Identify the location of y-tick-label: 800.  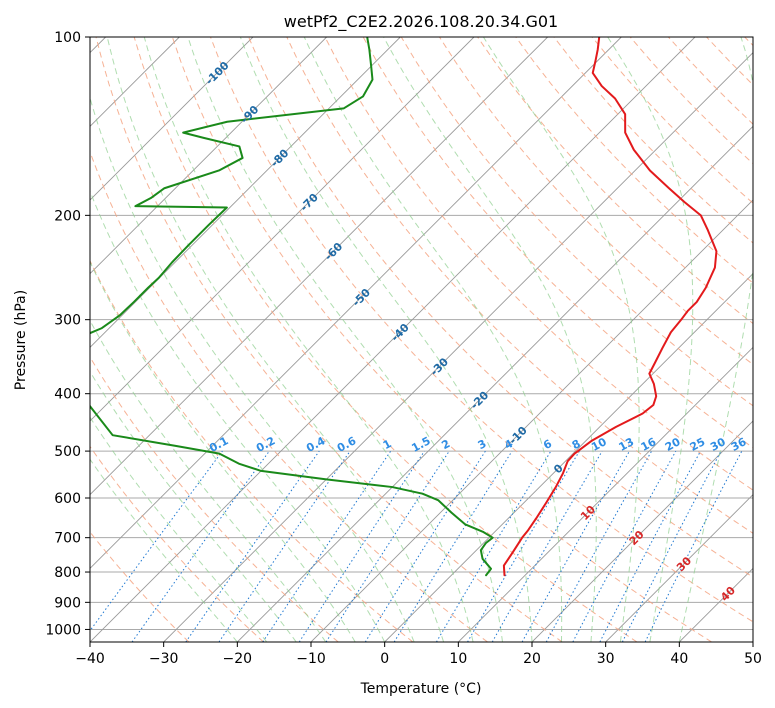
(67, 573).